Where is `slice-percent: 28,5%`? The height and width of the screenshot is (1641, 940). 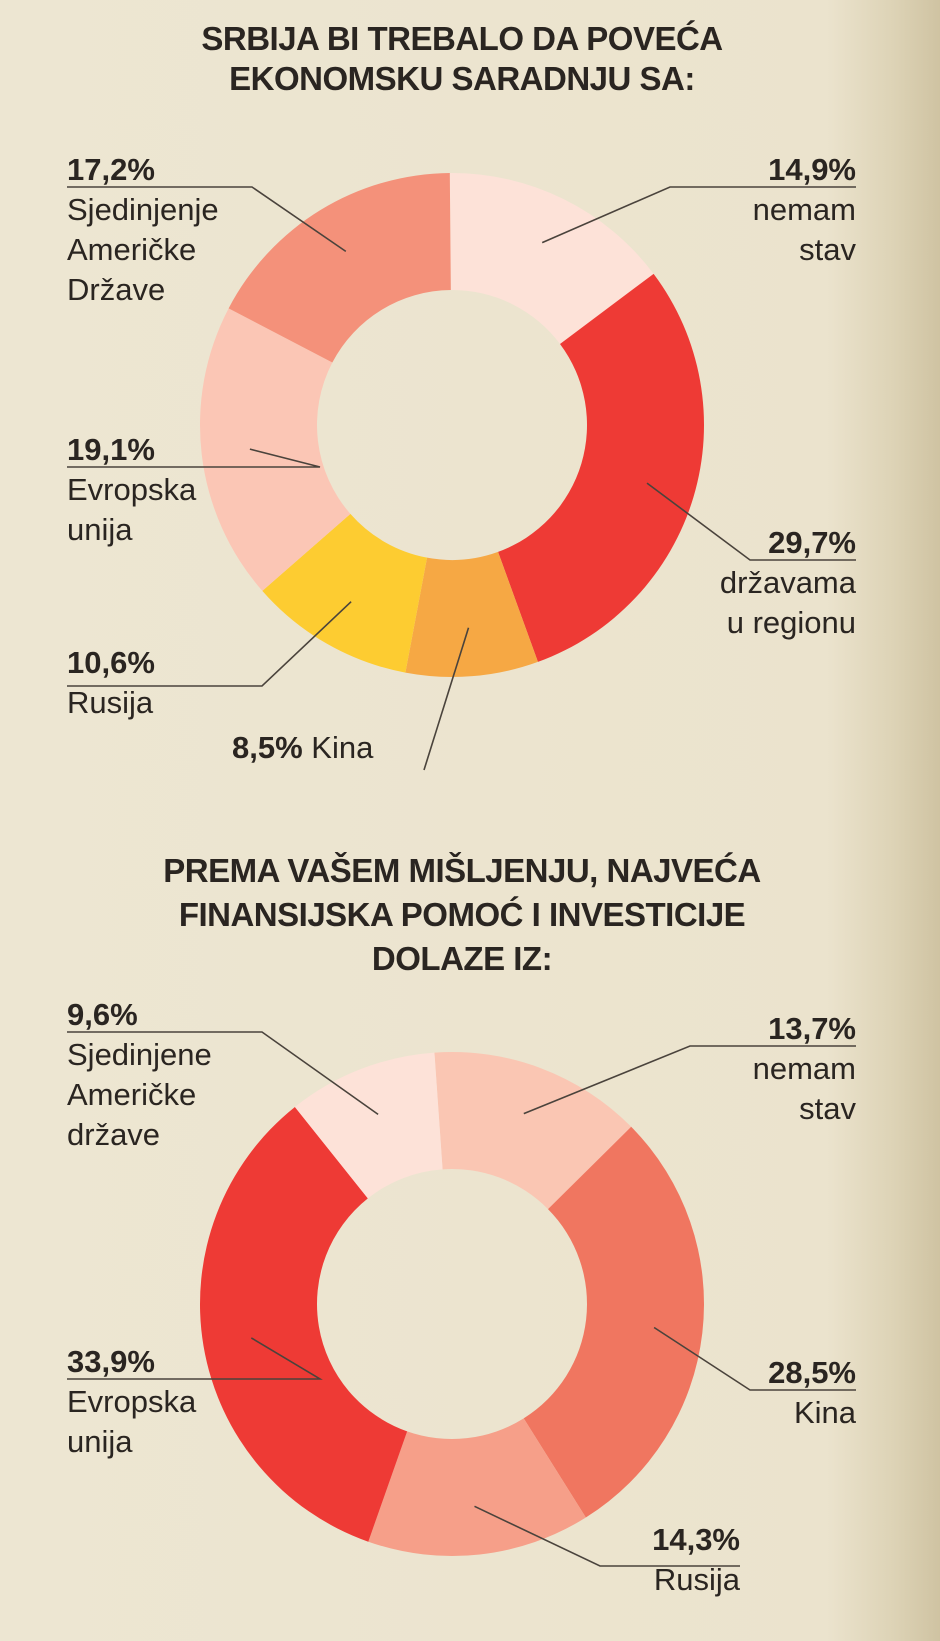
slice-percent: 28,5% is located at coordinates (812, 1372).